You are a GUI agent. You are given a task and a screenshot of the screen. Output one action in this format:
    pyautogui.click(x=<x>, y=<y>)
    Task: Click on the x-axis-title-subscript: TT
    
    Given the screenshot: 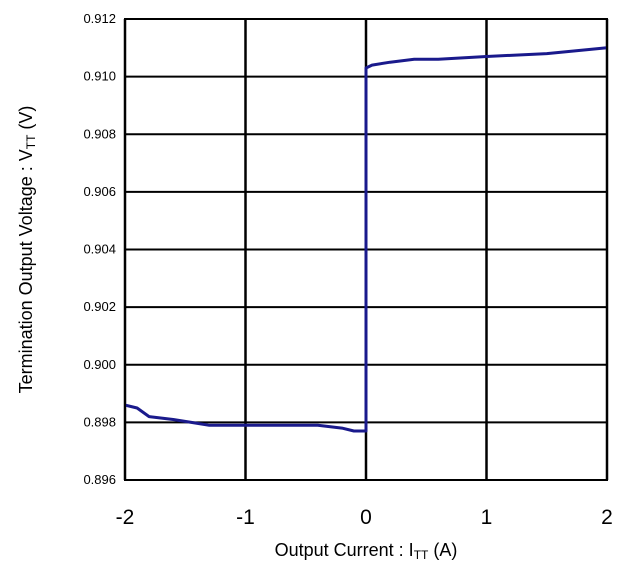 What is the action you would take?
    pyautogui.click(x=421, y=555)
    